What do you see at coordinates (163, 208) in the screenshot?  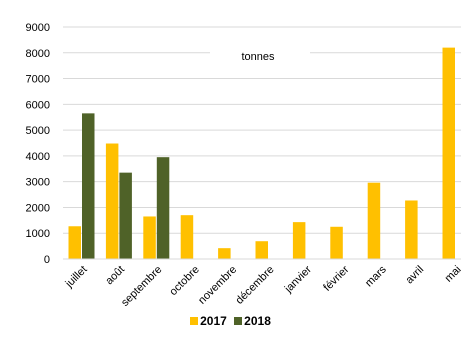 I see `bar-2018-septembre` at bounding box center [163, 208].